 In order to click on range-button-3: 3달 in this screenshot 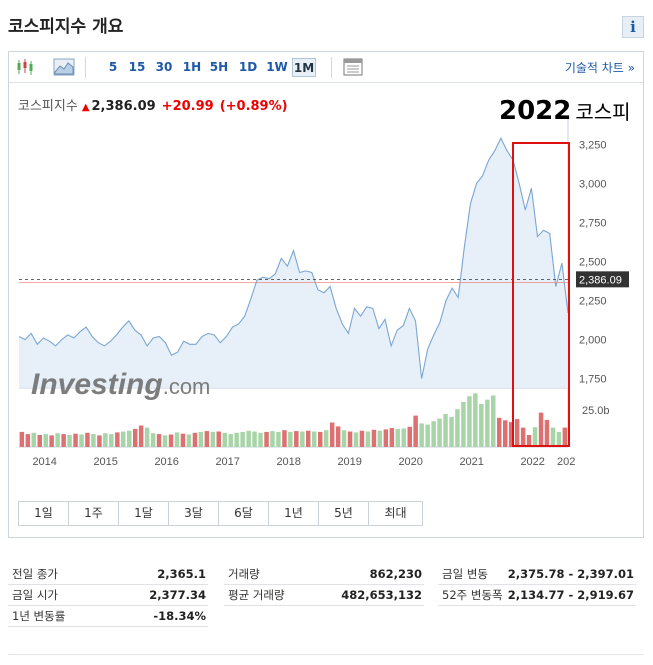, I will do `click(194, 513)`.